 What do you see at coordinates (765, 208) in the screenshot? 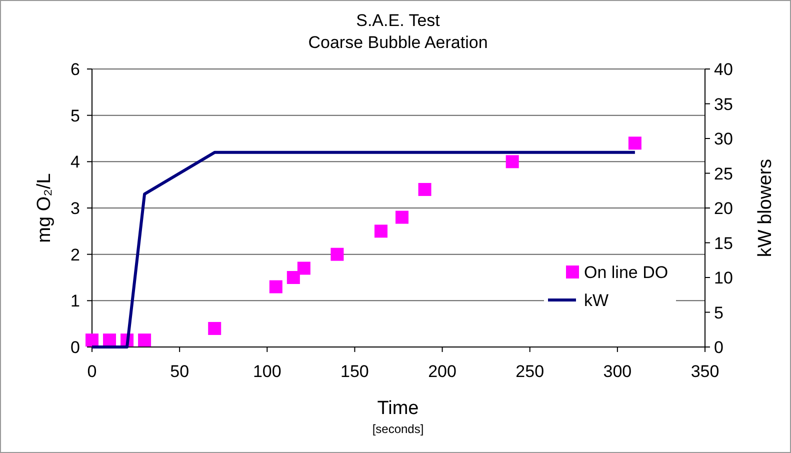
I see `y2-axis-title: kW blowers` at bounding box center [765, 208].